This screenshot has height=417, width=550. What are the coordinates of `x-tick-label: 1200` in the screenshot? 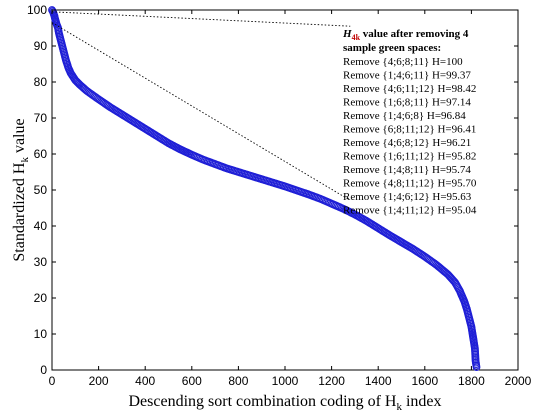 It's located at (331, 381).